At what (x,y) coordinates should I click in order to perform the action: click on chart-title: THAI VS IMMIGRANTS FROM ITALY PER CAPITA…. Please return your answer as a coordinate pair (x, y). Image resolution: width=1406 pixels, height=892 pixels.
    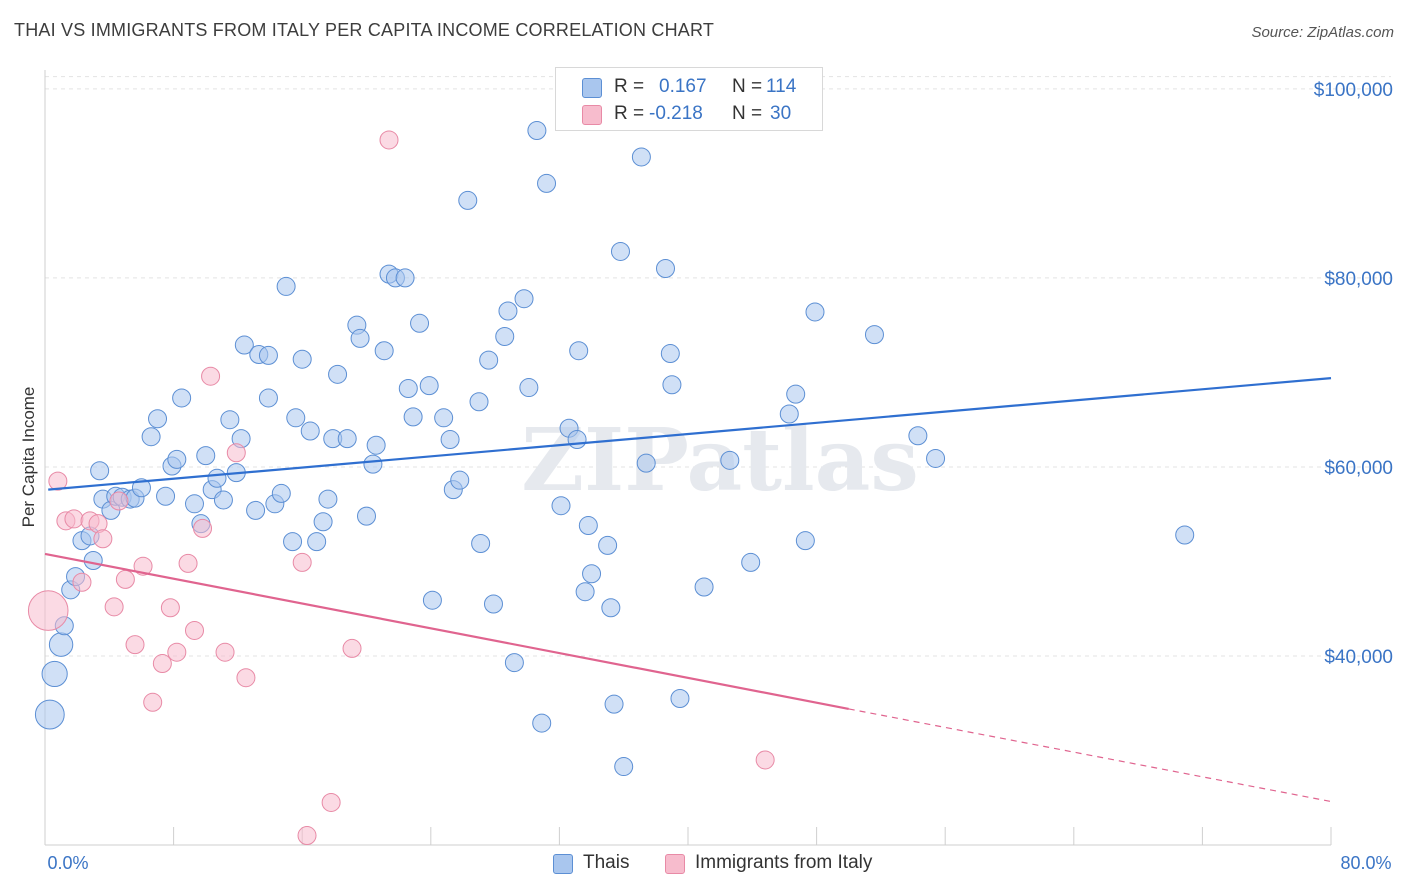
    Looking at the image, I should click on (364, 30).